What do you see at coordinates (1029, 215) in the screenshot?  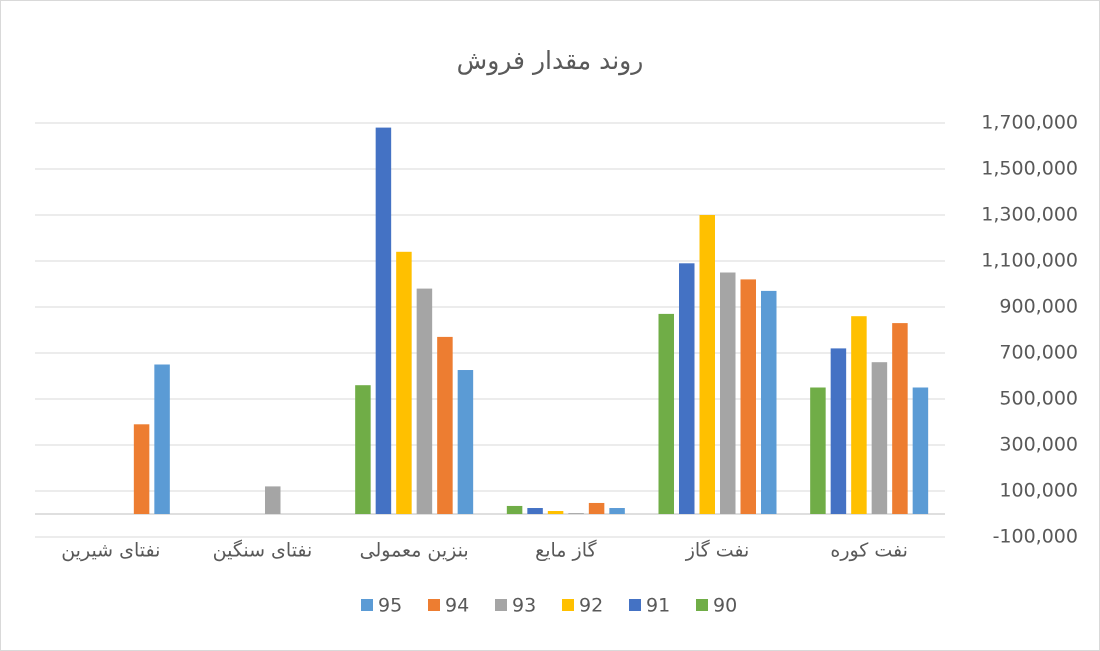 I see `y-tick-label: 1,300,000` at bounding box center [1029, 215].